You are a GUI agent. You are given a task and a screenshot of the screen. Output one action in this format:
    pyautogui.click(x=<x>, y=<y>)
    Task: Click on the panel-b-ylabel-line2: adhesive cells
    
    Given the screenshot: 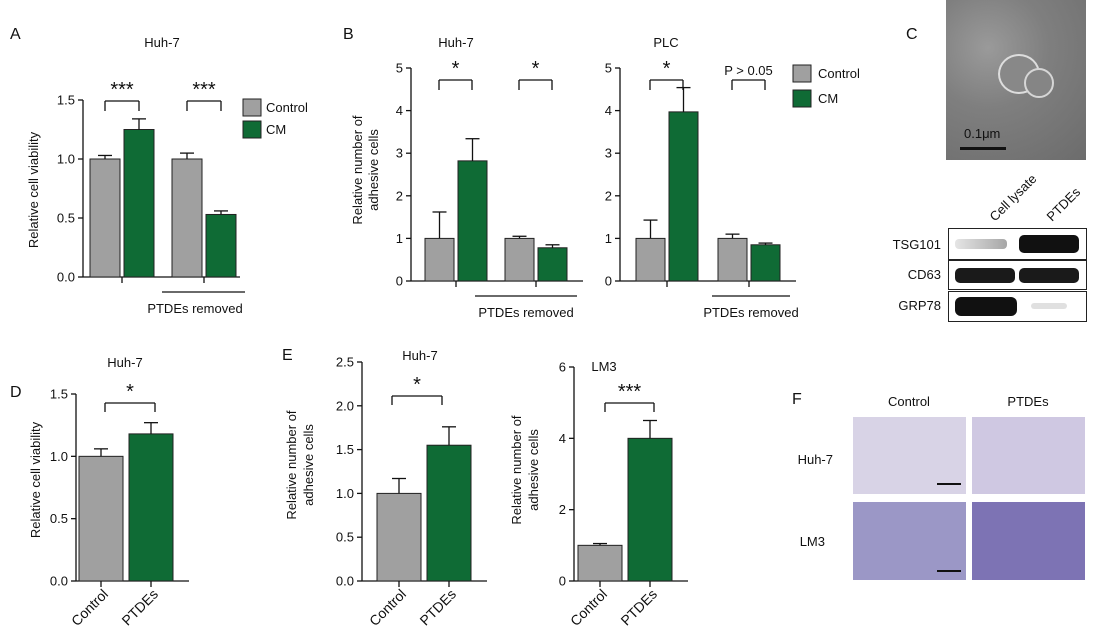 What is the action you would take?
    pyautogui.click(x=373, y=170)
    